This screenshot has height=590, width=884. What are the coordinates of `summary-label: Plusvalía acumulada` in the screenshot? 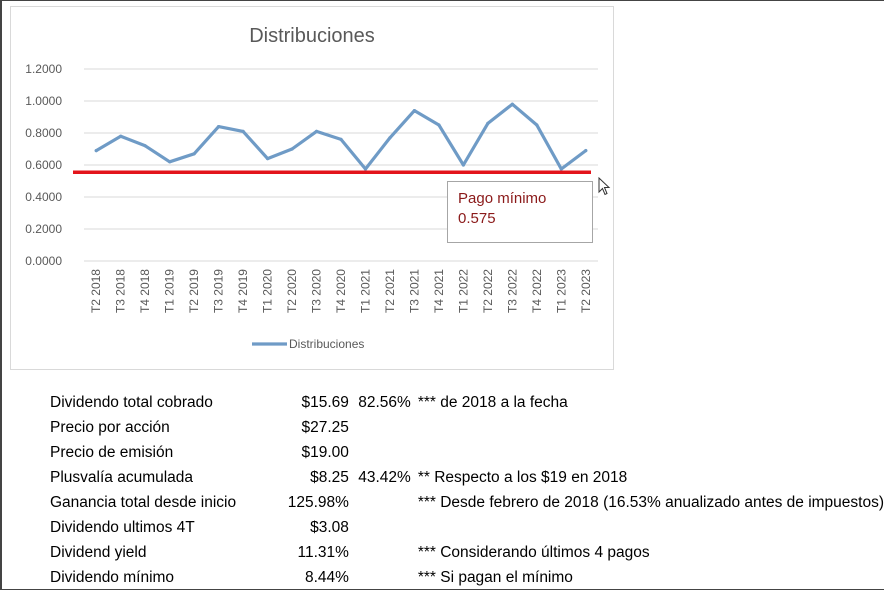 It's located at (122, 477).